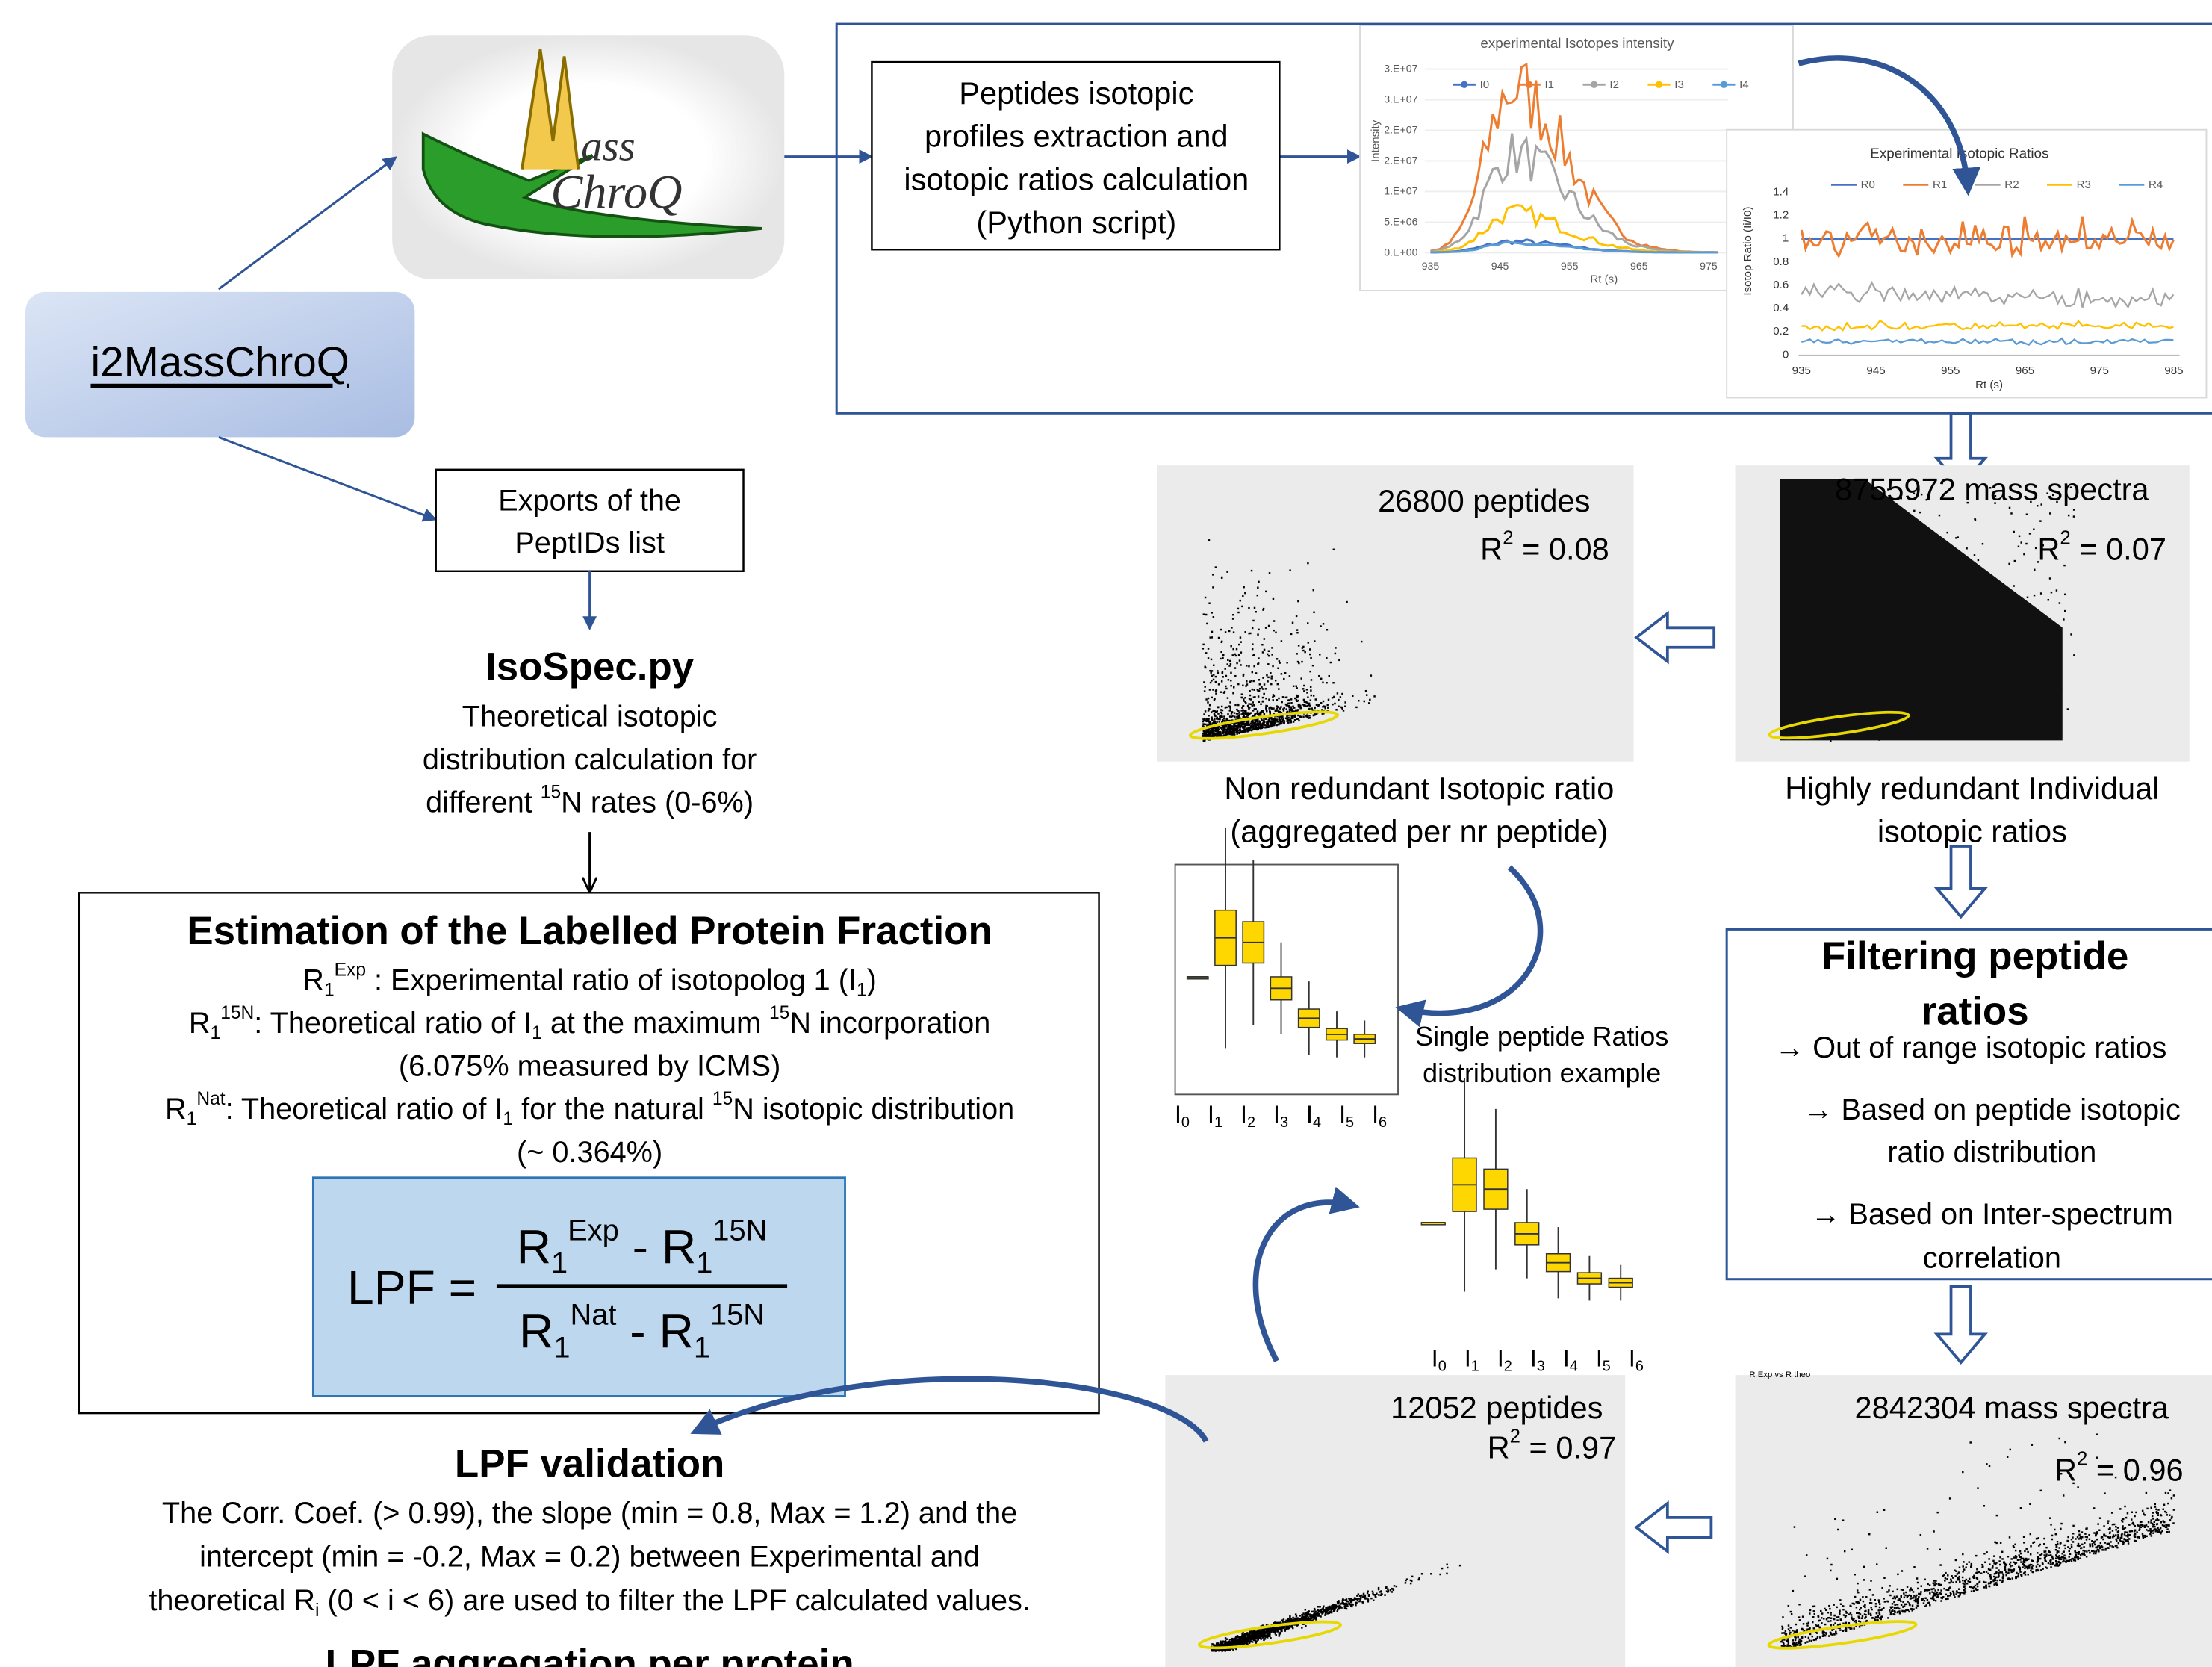  I want to click on label: 8755972 mass spectra, so click(1992, 490).